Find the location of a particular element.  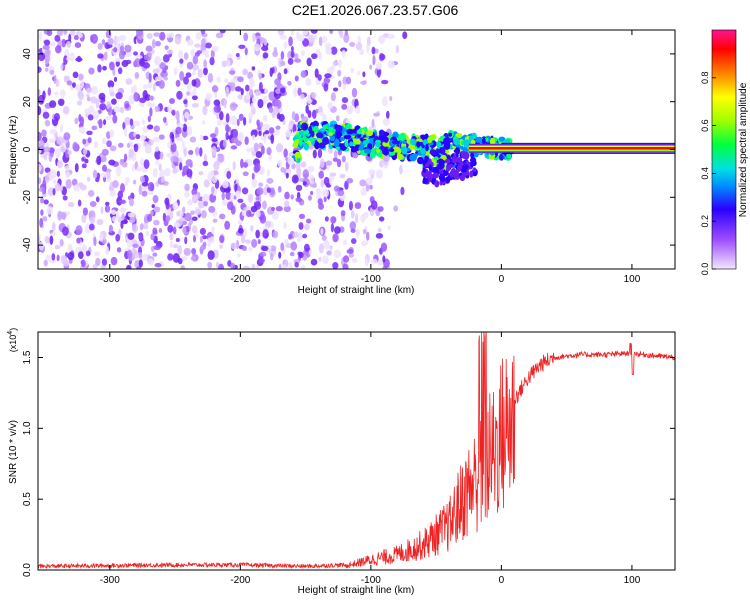

spectrogram-x-tick-label: -100 is located at coordinates (371, 279).